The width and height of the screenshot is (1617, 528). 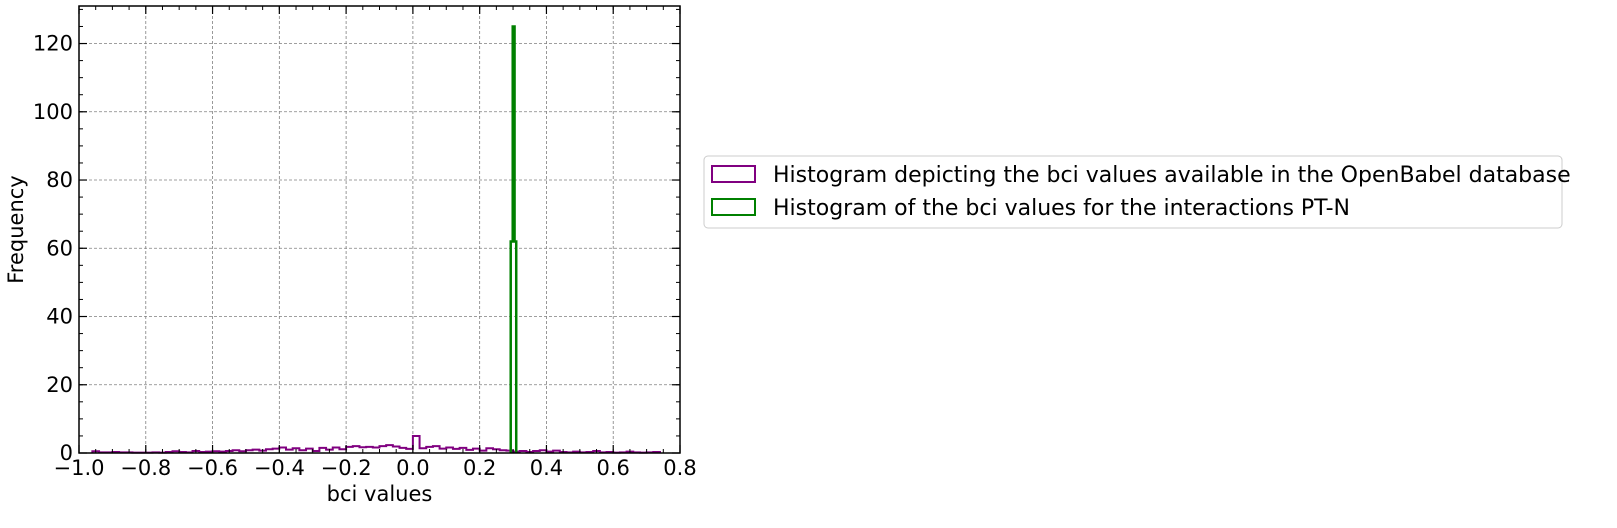 I want to click on legend-swatch-openbabel, so click(x=733, y=174).